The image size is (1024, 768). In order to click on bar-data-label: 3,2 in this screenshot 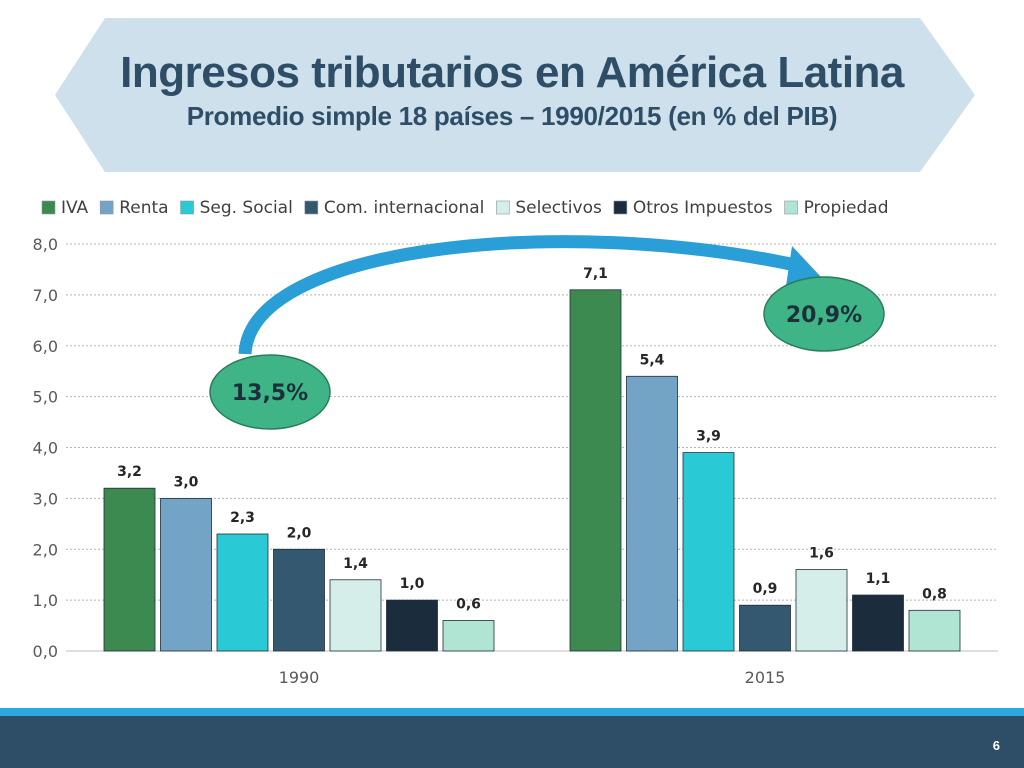, I will do `click(129, 472)`.